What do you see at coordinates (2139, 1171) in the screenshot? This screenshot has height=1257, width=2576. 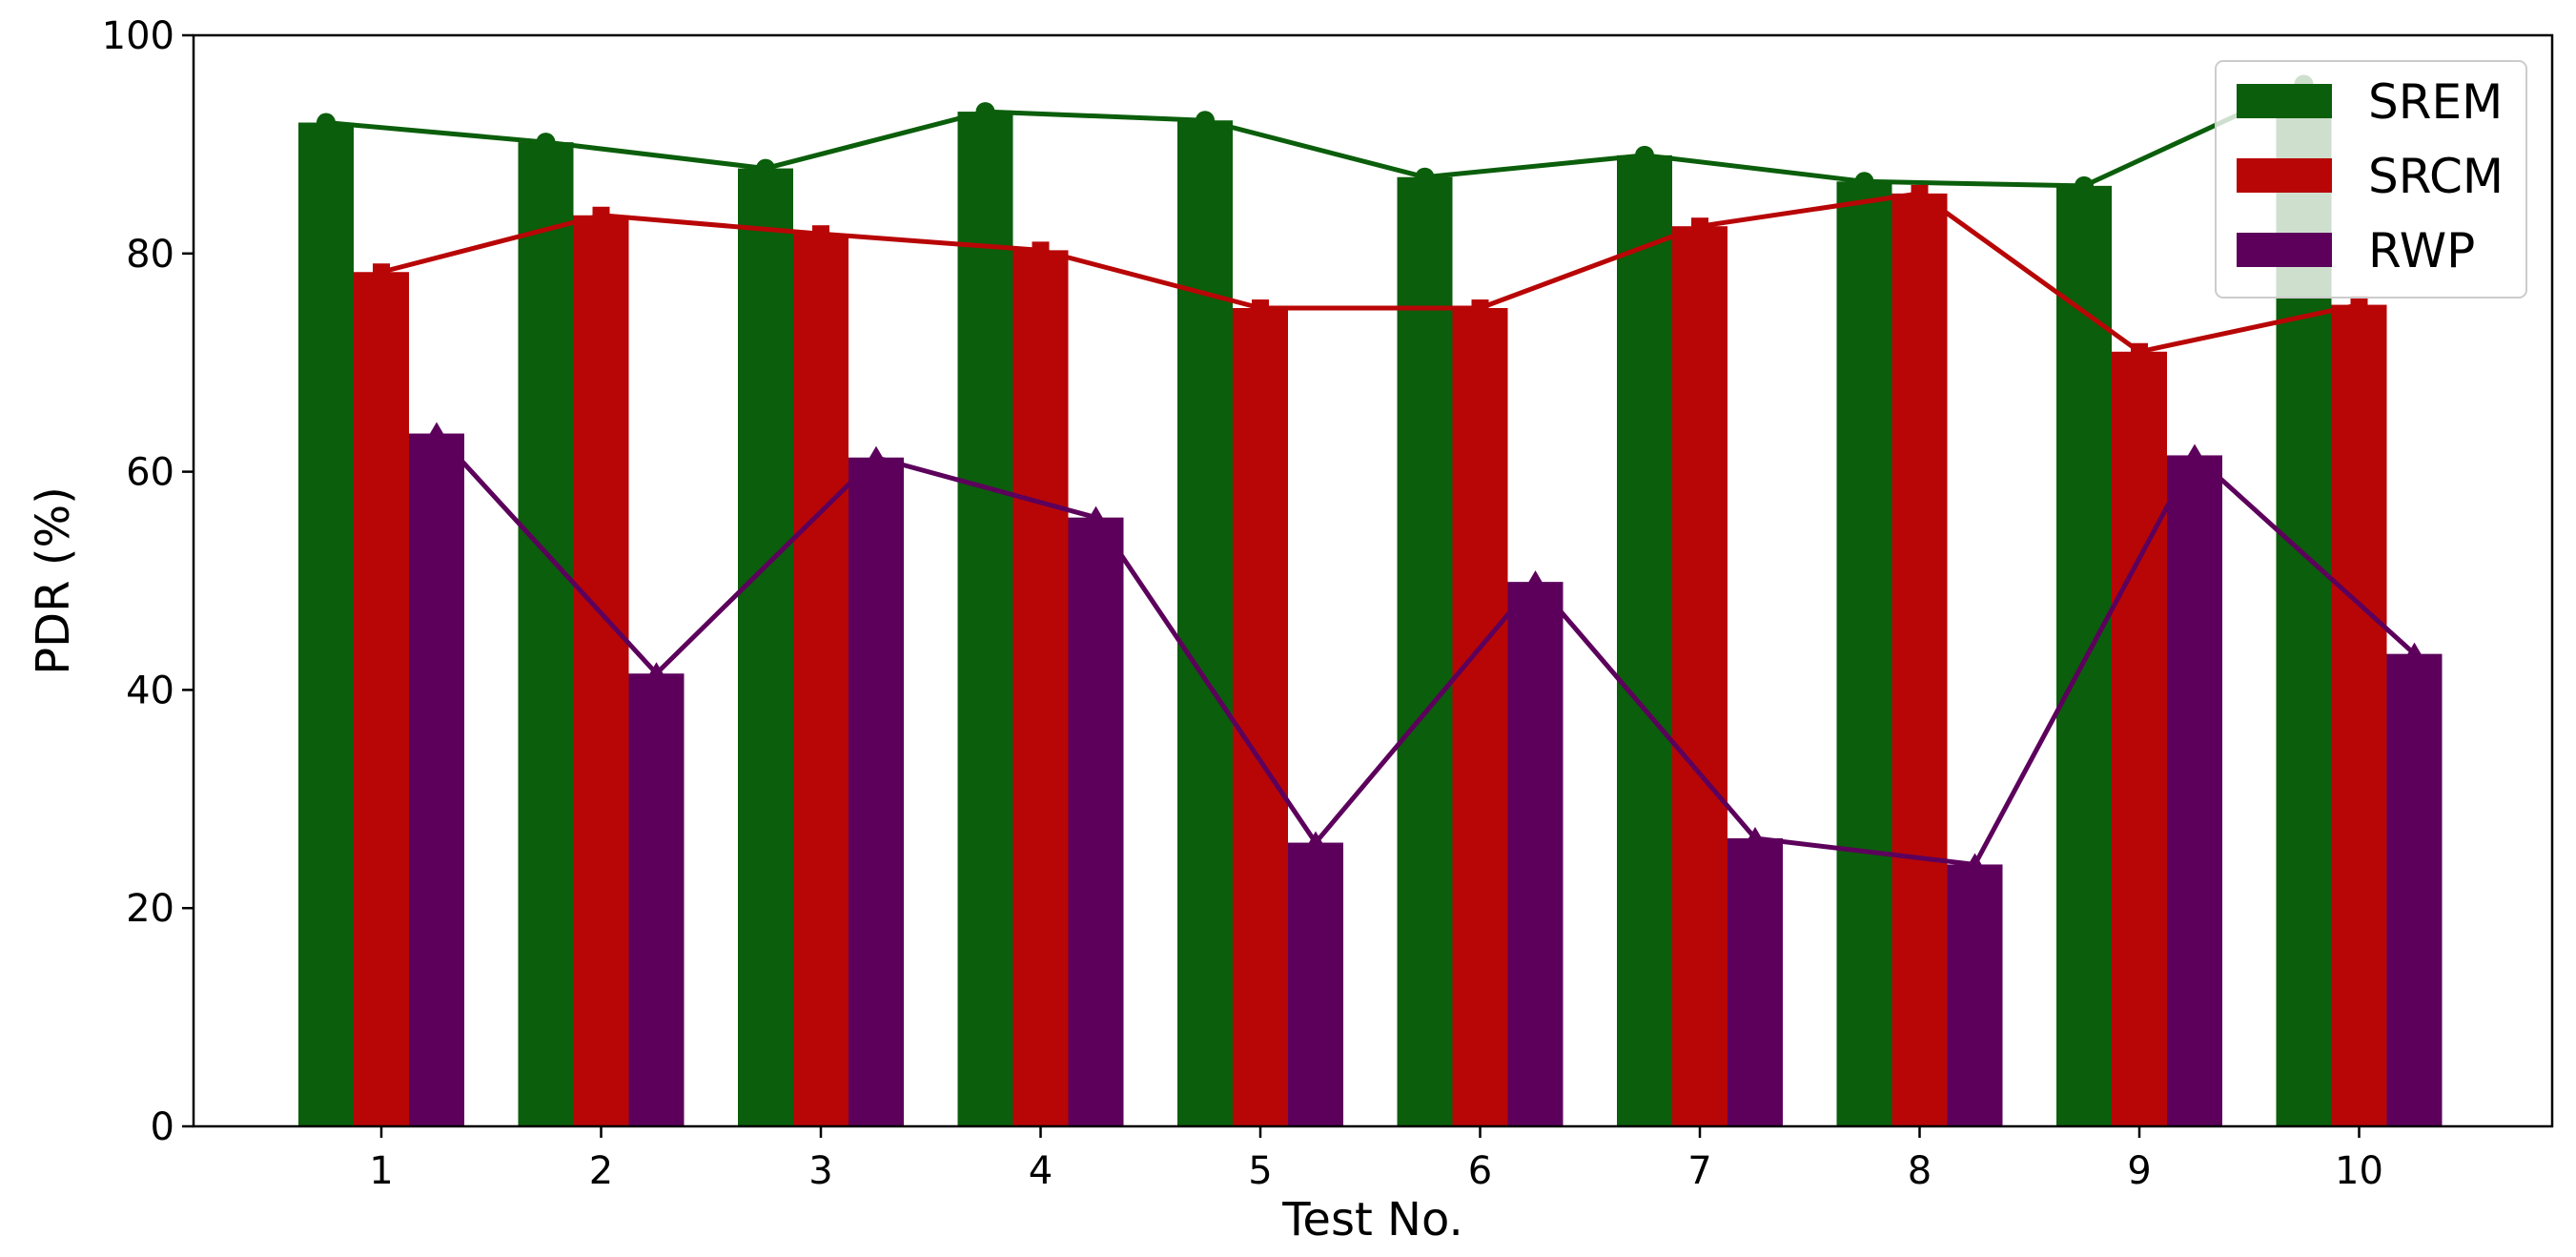 I see `x-tick-label-9: 9` at bounding box center [2139, 1171].